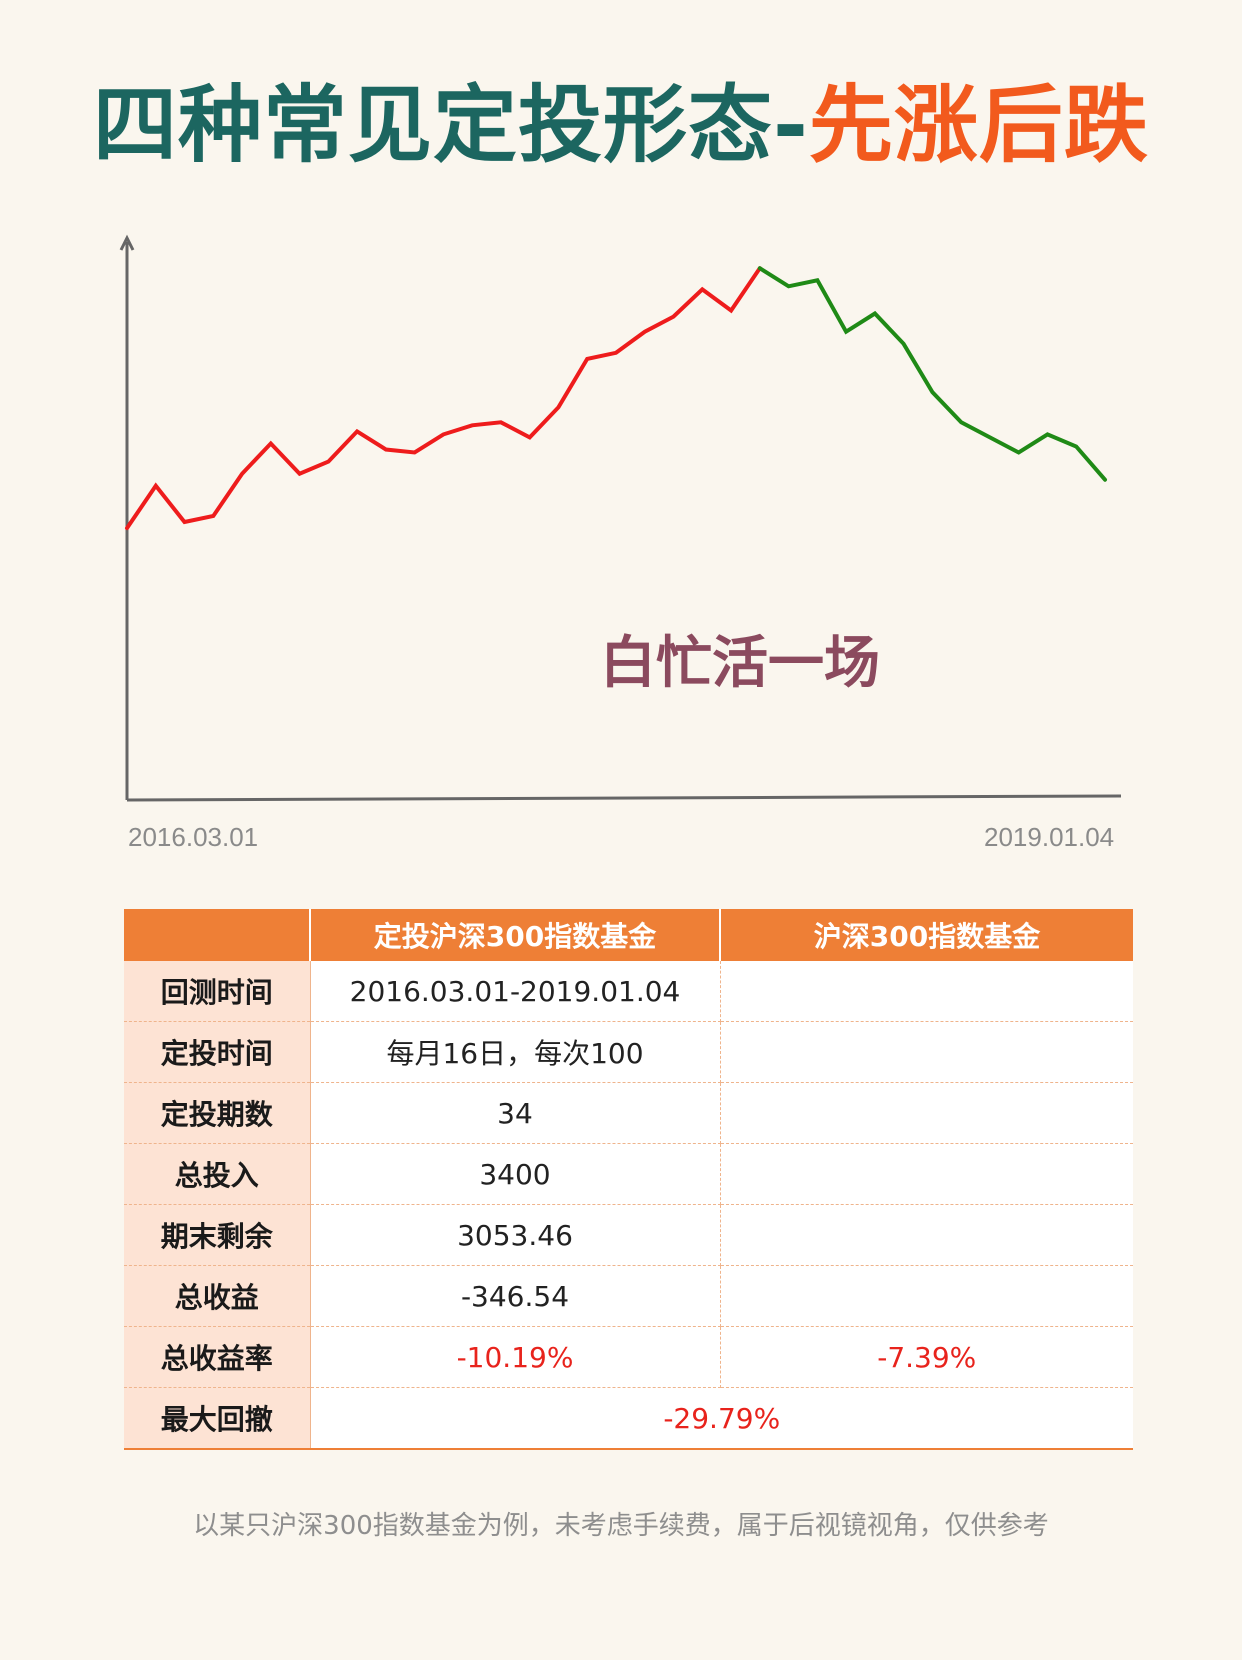 Image resolution: width=1242 pixels, height=1660 pixels. Describe the element at coordinates (515, 1052) in the screenshot. I see `cell-sip: 每月16日，每次100` at that location.